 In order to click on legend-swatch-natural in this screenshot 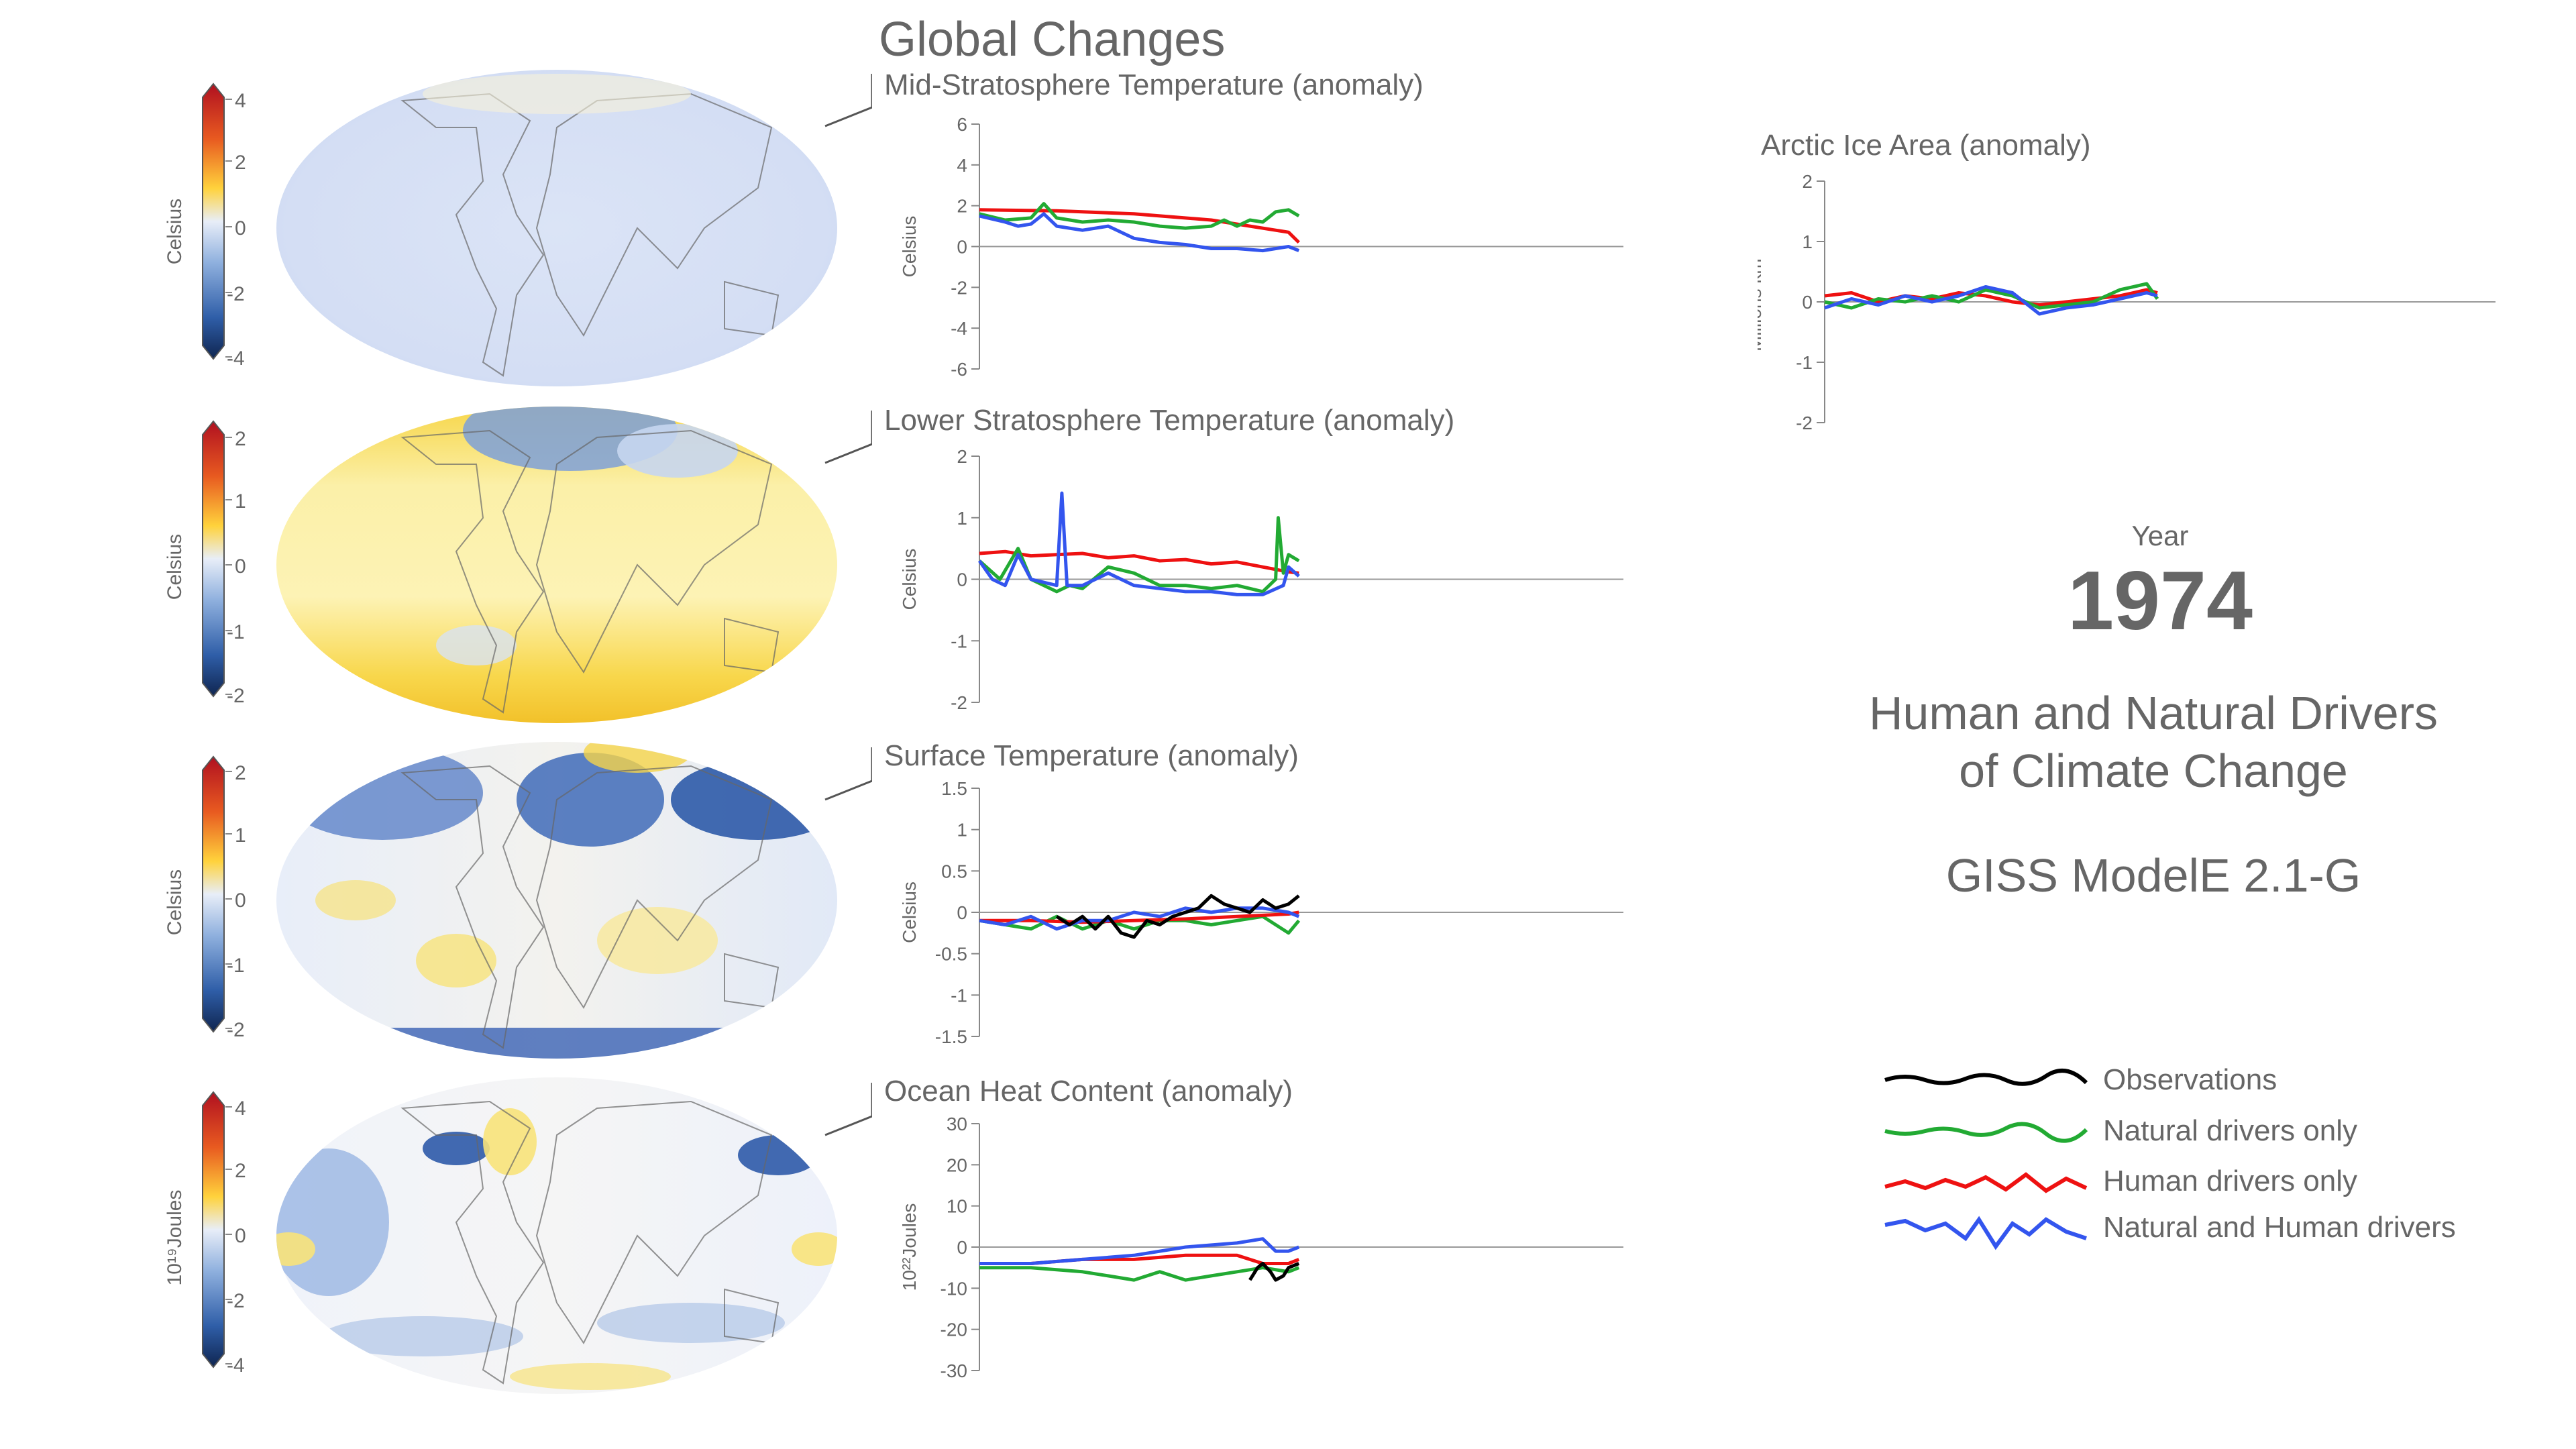, I will do `click(1986, 1132)`.